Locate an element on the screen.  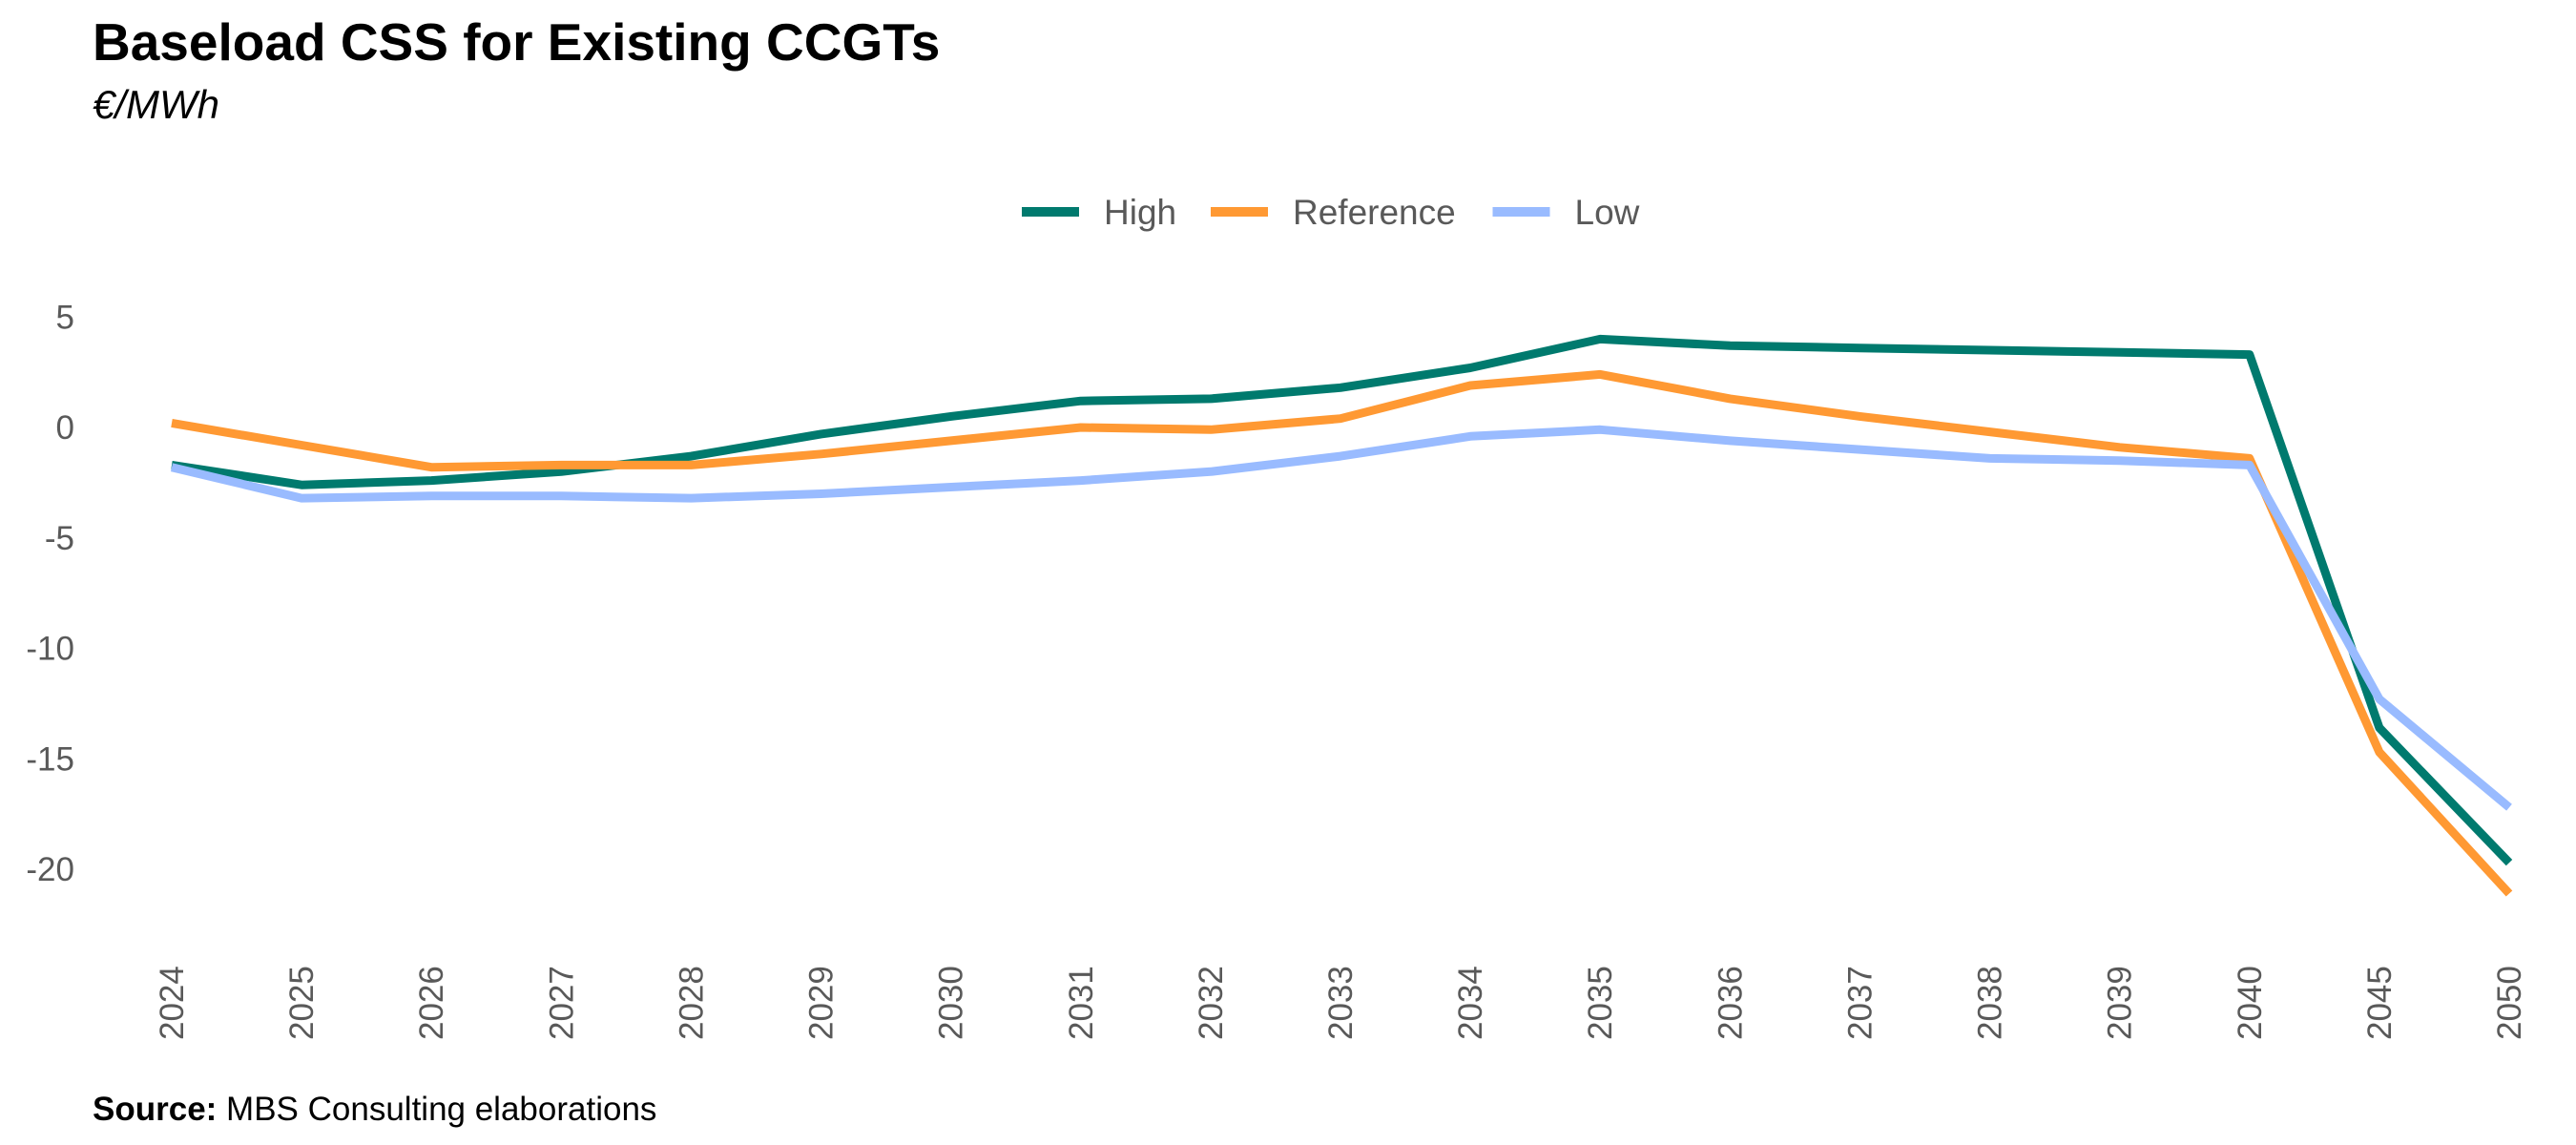
y-tick-label: 0 is located at coordinates (65, 428).